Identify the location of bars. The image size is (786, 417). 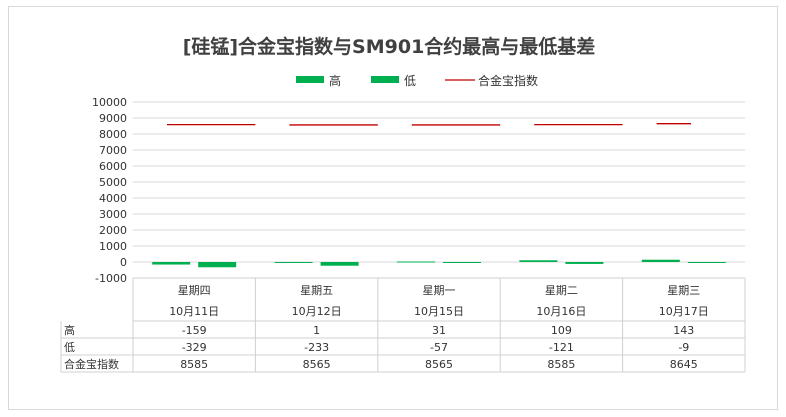
(439, 263).